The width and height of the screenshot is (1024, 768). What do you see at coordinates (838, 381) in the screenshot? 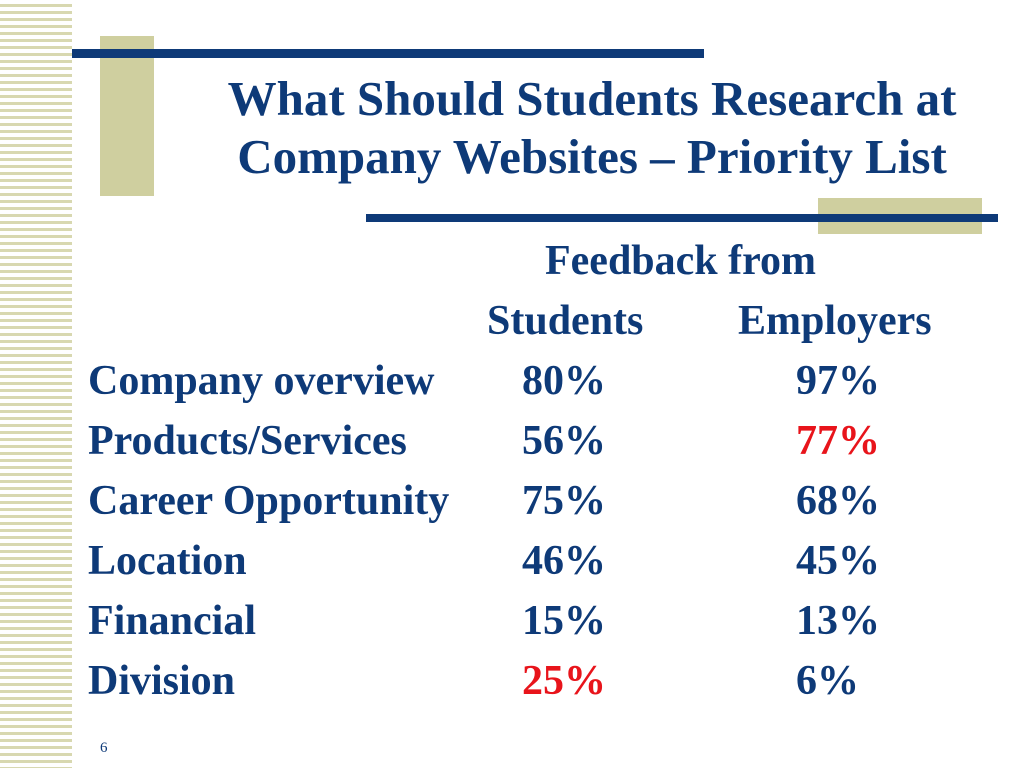
I see `employers-value-company-overview: 97%` at bounding box center [838, 381].